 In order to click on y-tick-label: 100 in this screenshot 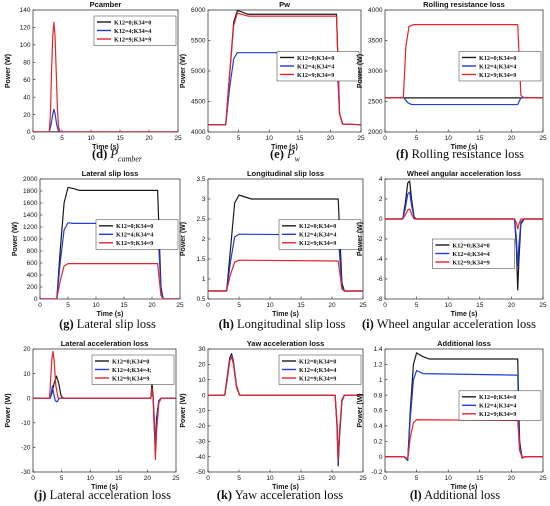, I will do `click(25, 45)`.